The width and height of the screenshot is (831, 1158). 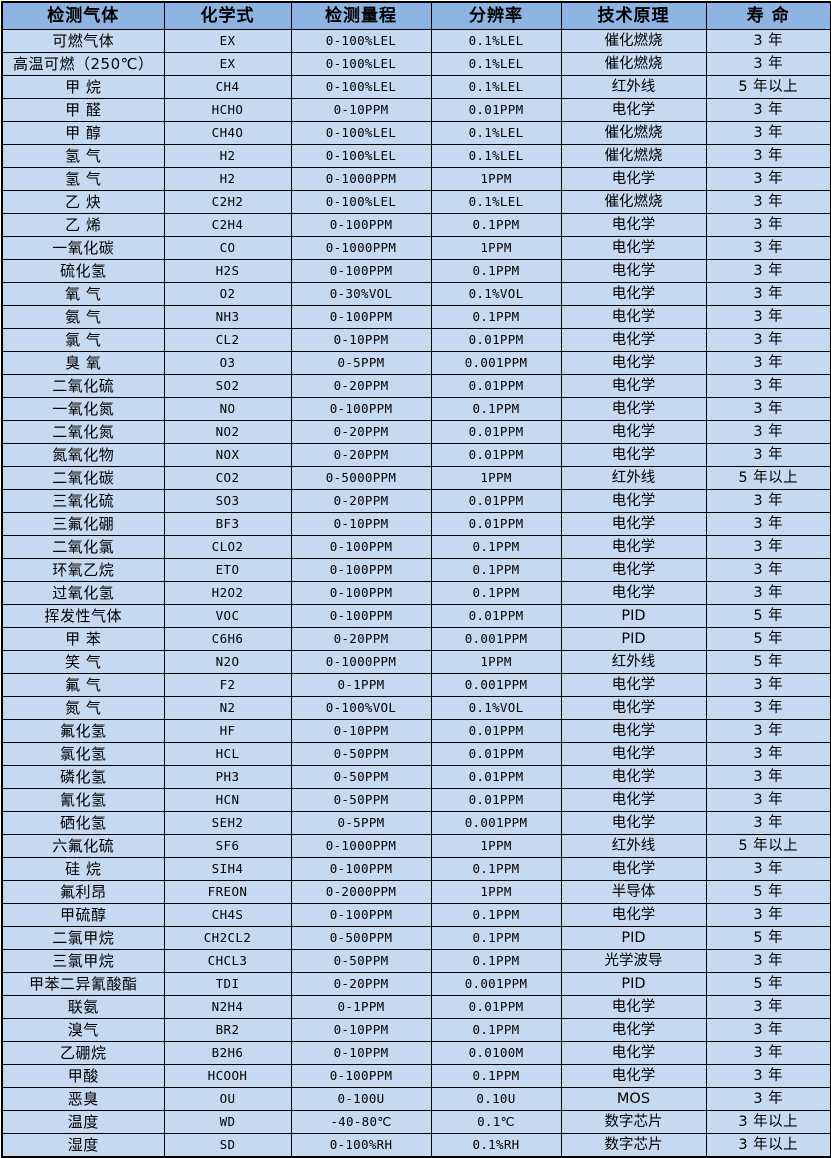 What do you see at coordinates (83, 110) in the screenshot?
I see `cell-gas: 甲 醛` at bounding box center [83, 110].